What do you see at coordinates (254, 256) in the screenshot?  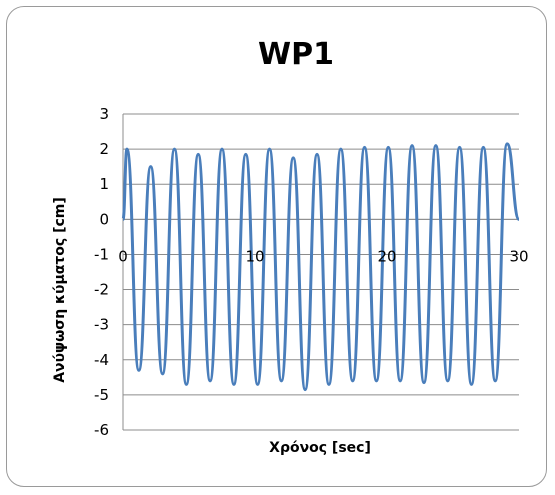 I see `x-tick-label: 10` at bounding box center [254, 256].